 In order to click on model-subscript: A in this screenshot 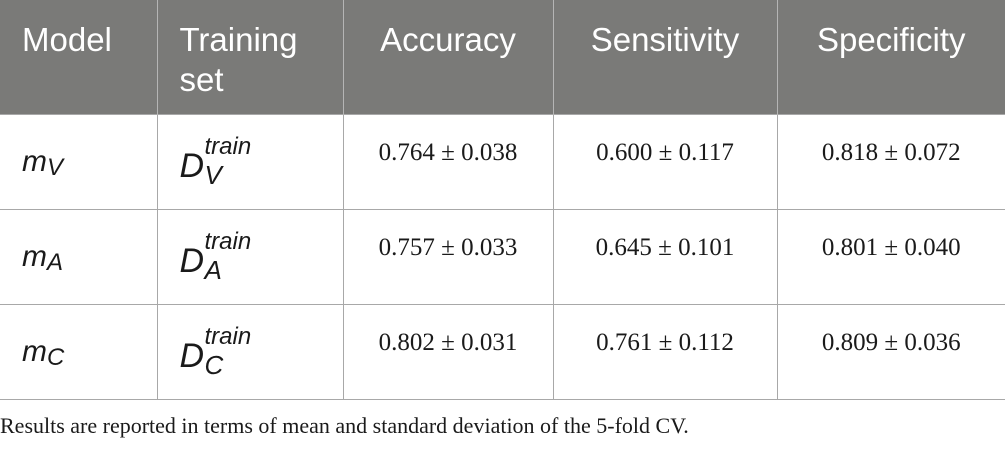, I will do `click(55, 262)`.